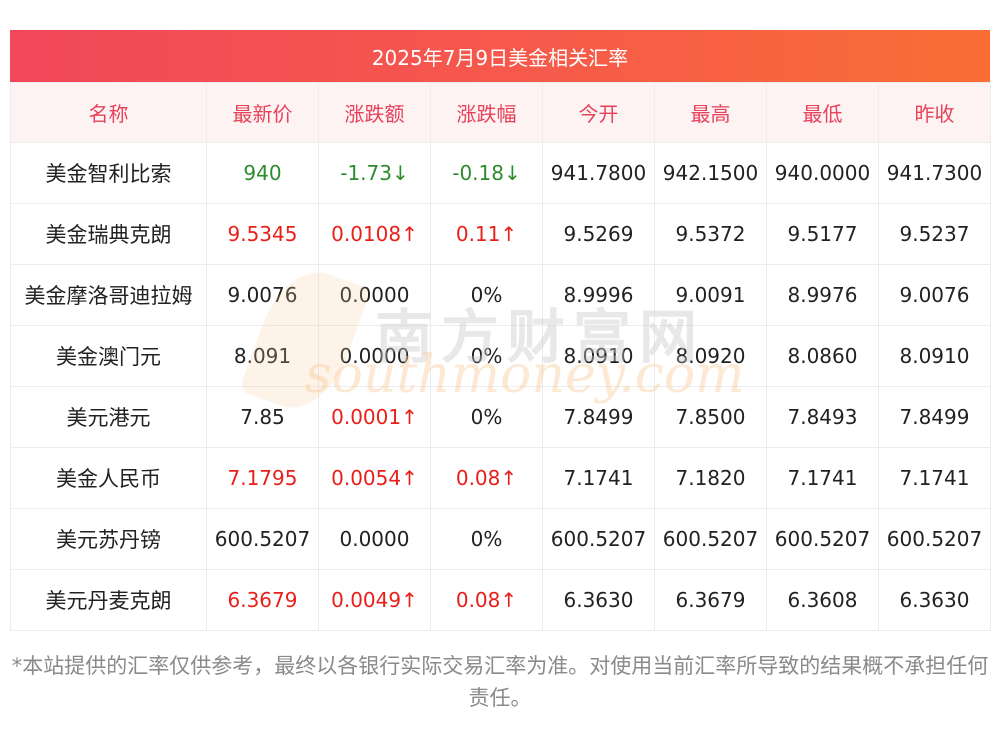 The image size is (1000, 733). Describe the element at coordinates (710, 295) in the screenshot. I see `high-price: 9.0091` at that location.